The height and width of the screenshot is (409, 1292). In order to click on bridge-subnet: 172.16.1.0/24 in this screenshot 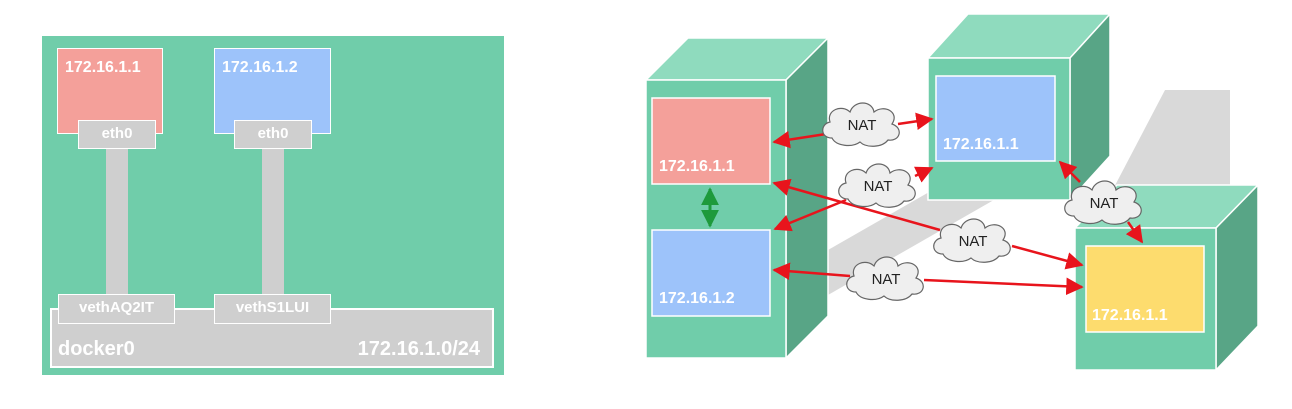, I will do `click(418, 349)`.